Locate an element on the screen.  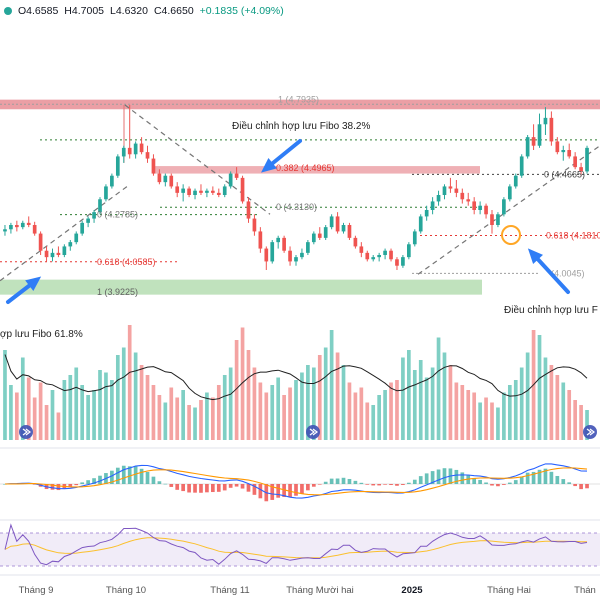
trendline-right is located at coordinates (508, 210).